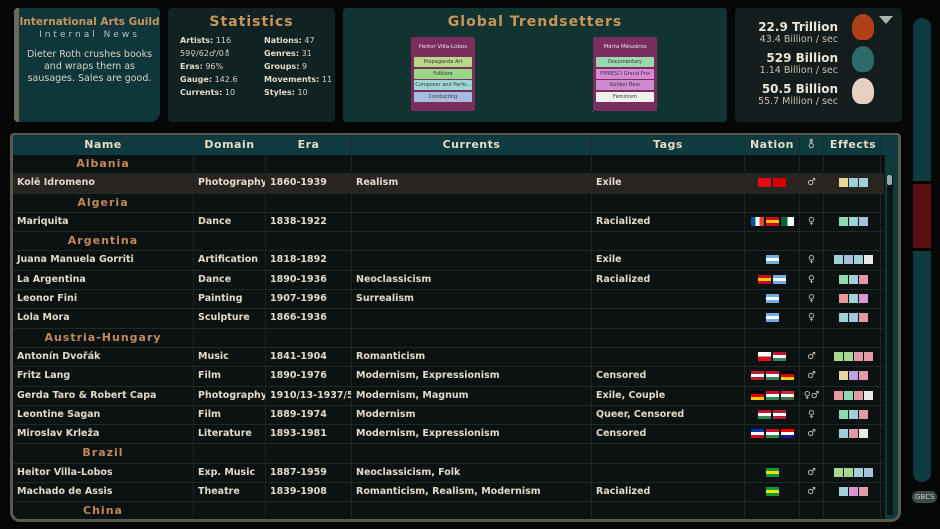  What do you see at coordinates (890, 345) in the screenshot?
I see `table-scrollbar` at bounding box center [890, 345].